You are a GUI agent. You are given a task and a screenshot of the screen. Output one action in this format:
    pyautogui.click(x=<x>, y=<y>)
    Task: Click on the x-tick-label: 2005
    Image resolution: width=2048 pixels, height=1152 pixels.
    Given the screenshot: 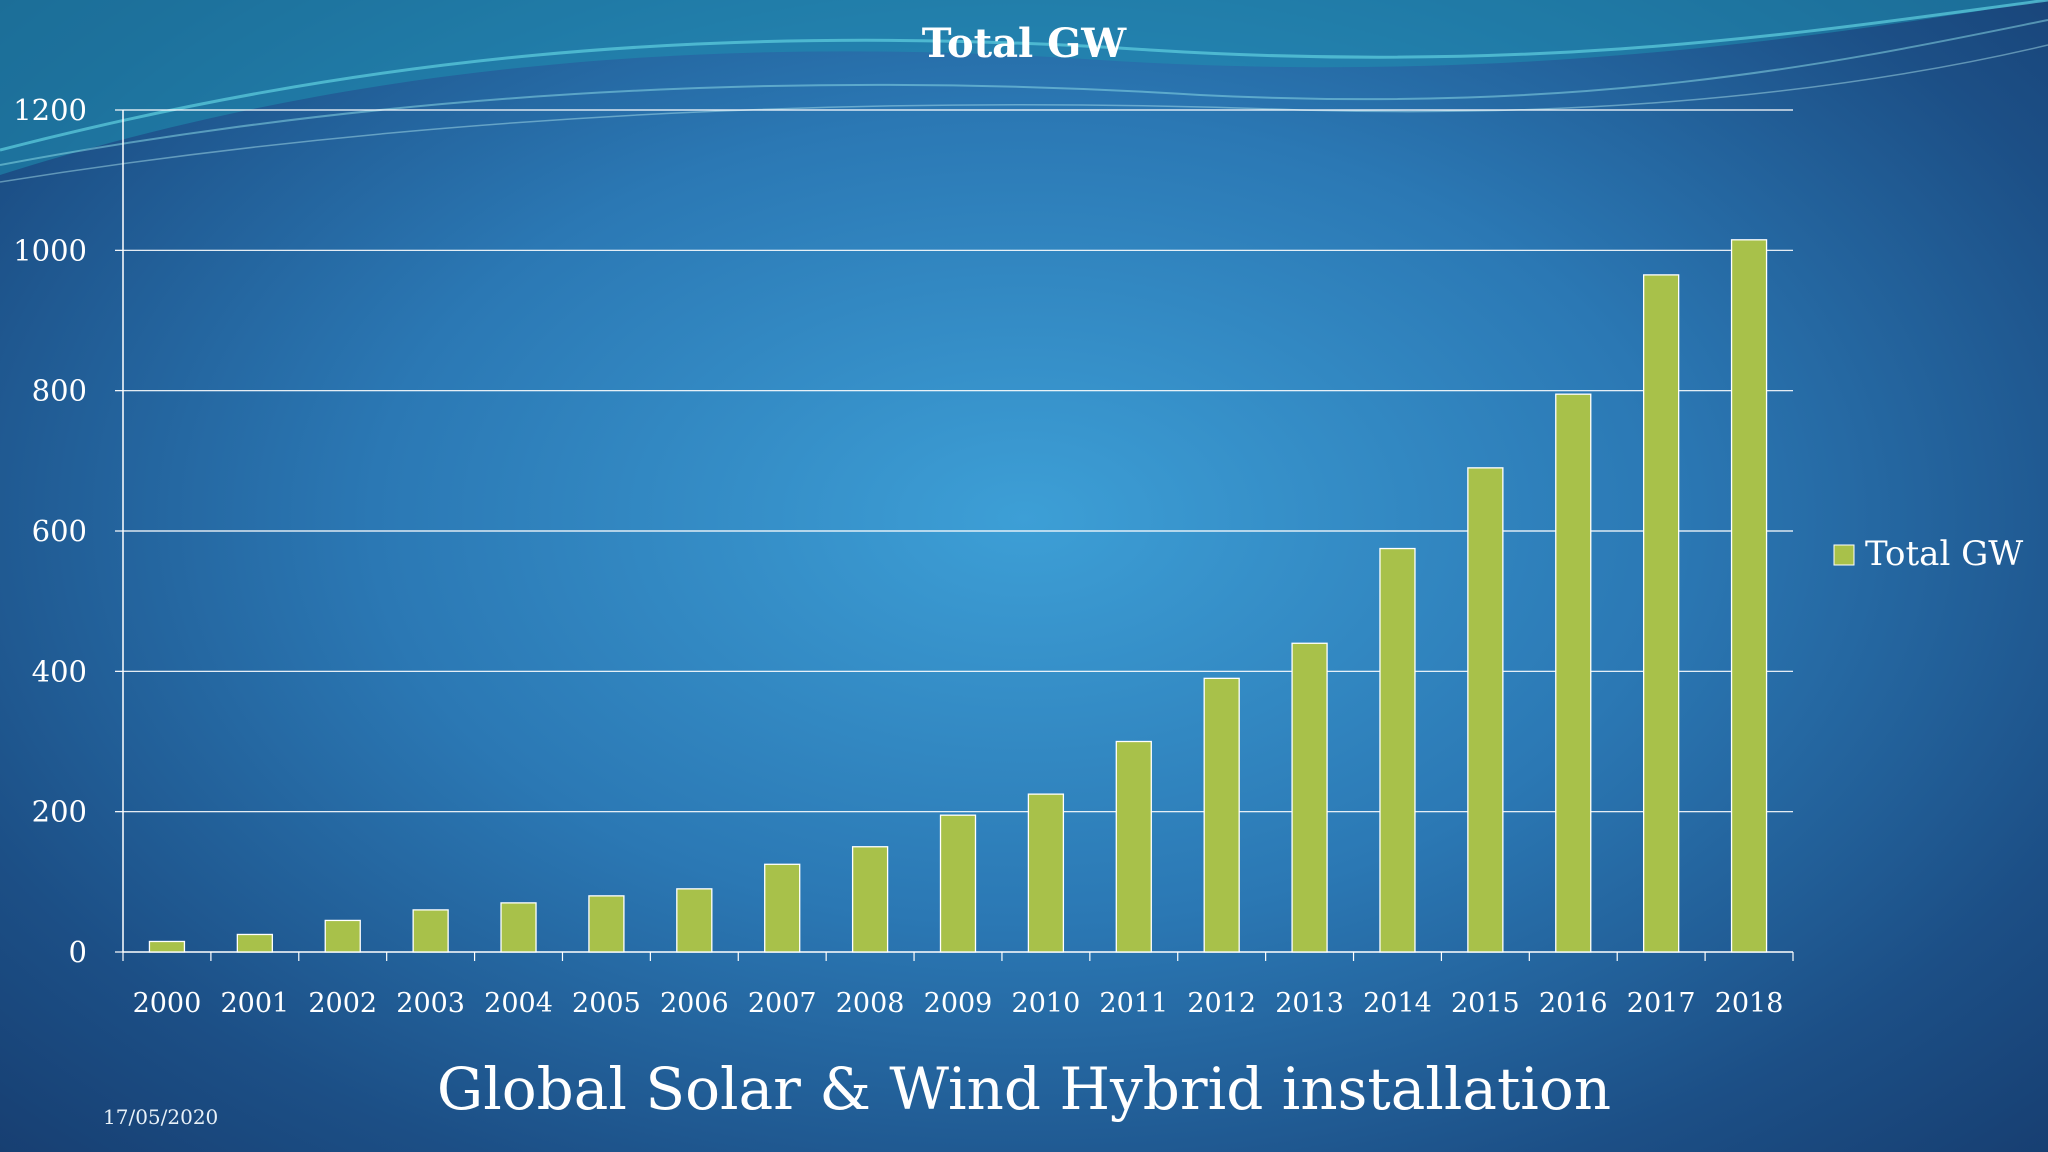 What is the action you would take?
    pyautogui.click(x=606, y=1003)
    